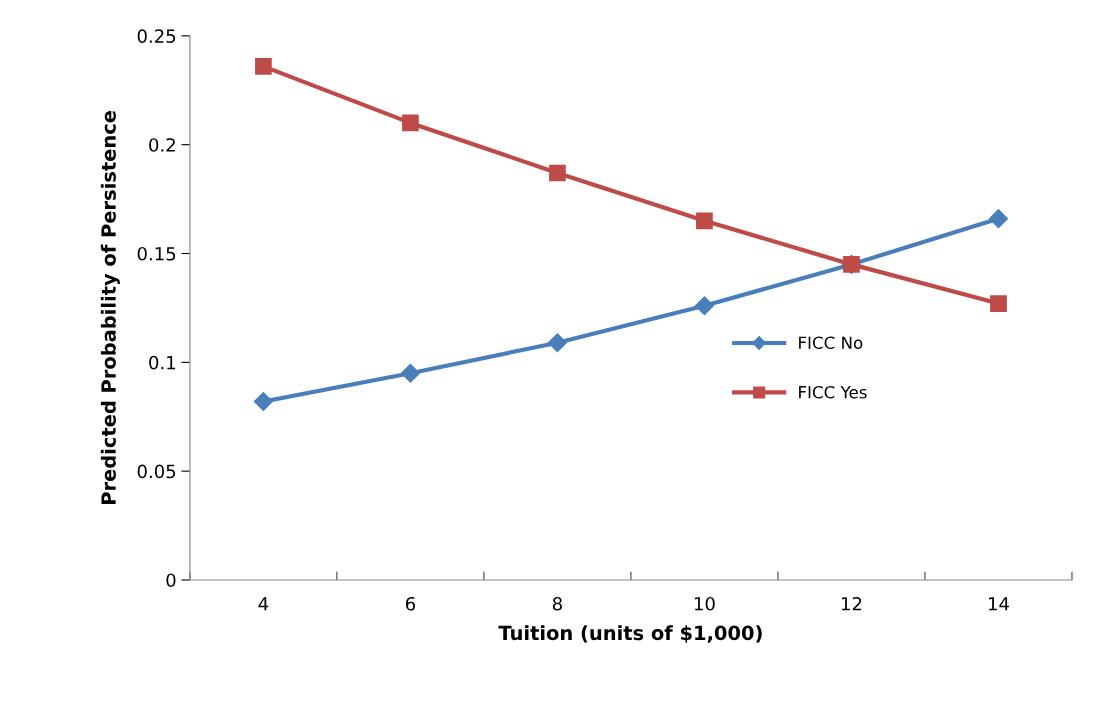 This screenshot has width=1104, height=703. I want to click on y-tick-label: 0.05, so click(156, 471).